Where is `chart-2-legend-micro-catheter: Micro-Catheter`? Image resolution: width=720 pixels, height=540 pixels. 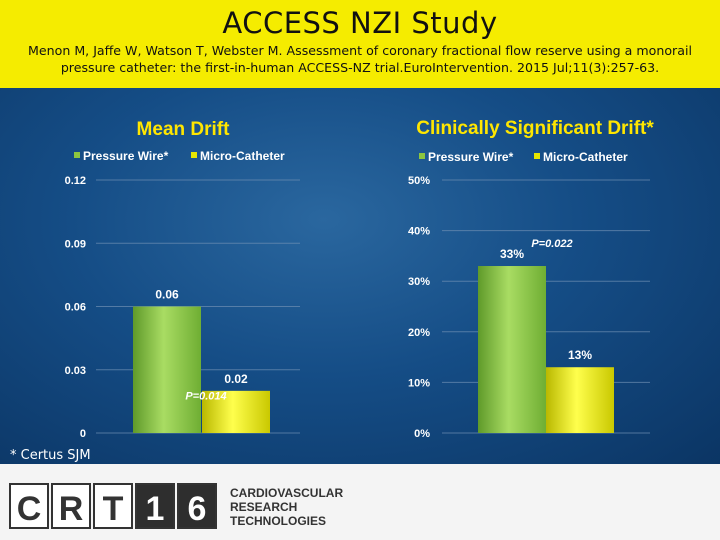
chart-2-legend-micro-catheter: Micro-Catheter is located at coordinates (585, 157).